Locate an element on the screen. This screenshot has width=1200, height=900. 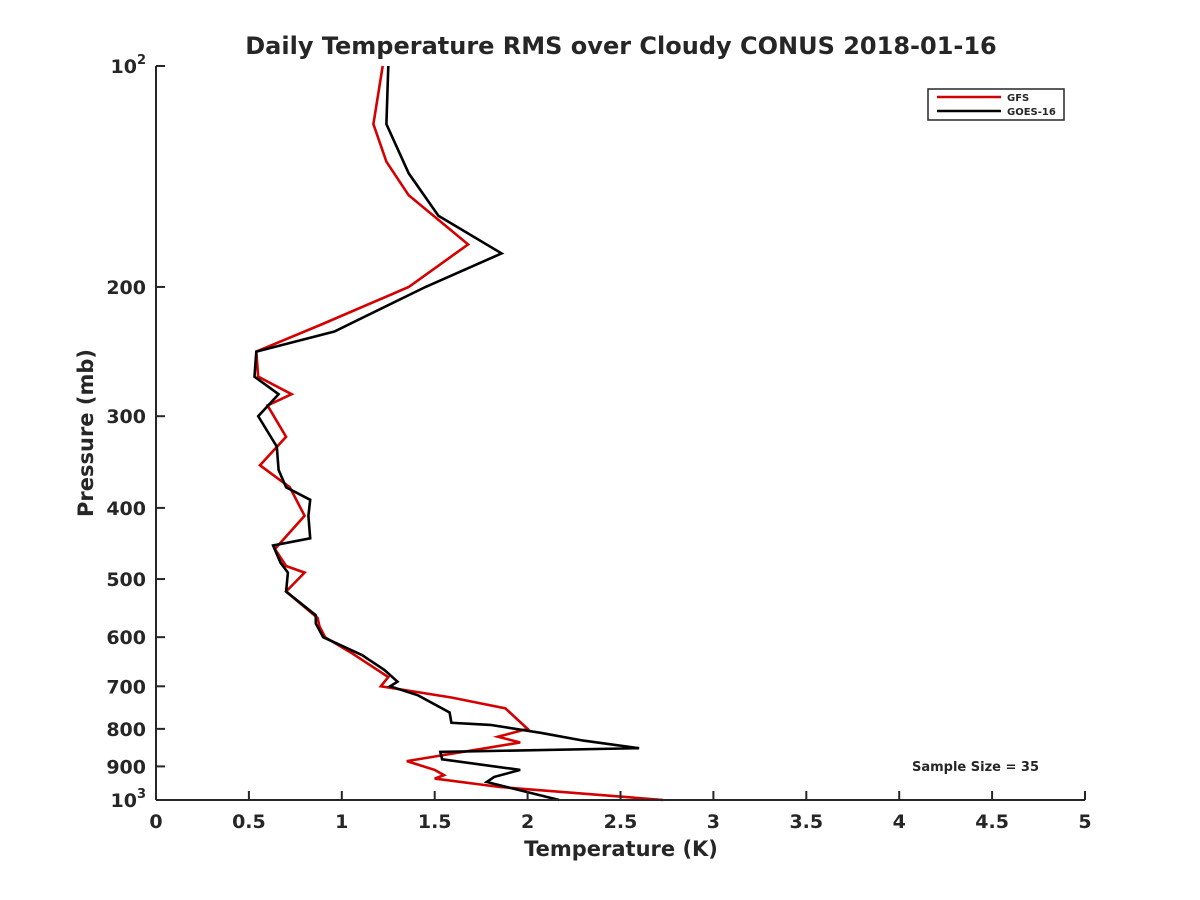
y-axis-label: Pressure (mb) is located at coordinates (86, 433).